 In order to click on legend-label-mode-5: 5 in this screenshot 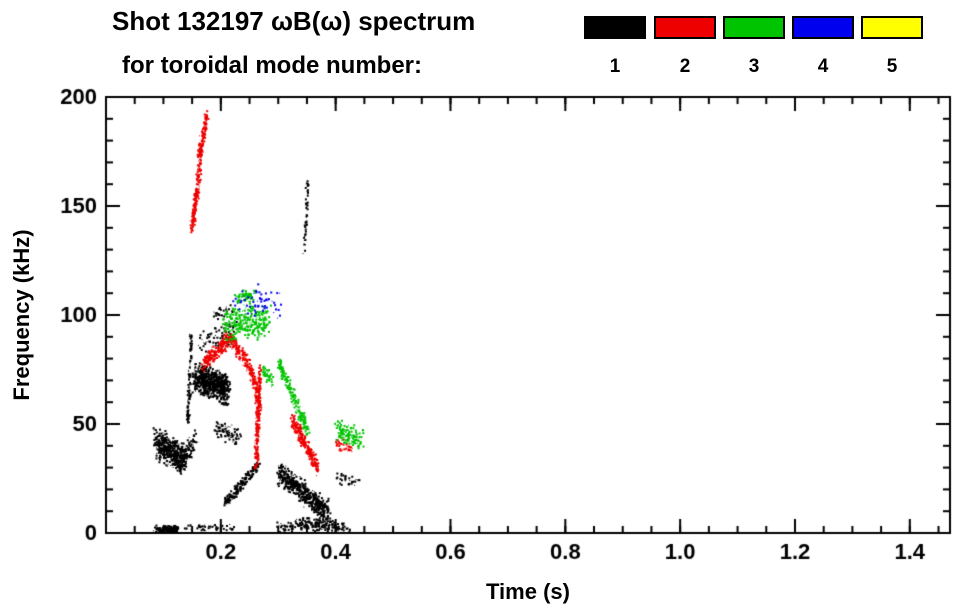, I will do `click(892, 66)`.